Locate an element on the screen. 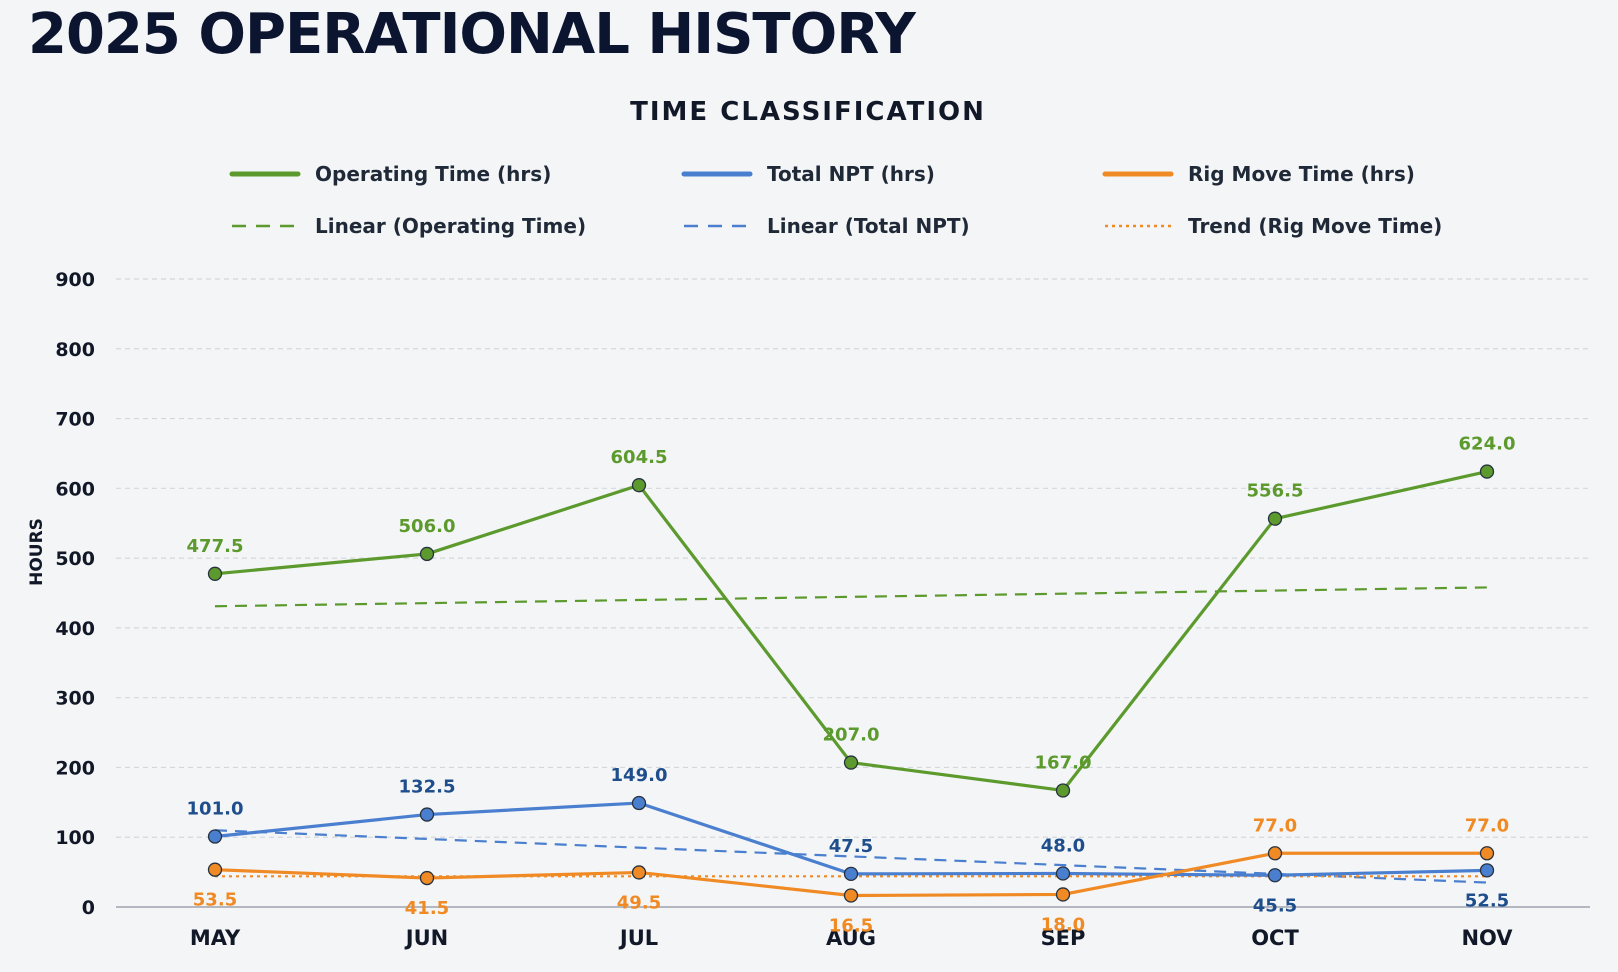 This screenshot has width=1618, height=972. y-tick-label: 300 is located at coordinates (75, 699).